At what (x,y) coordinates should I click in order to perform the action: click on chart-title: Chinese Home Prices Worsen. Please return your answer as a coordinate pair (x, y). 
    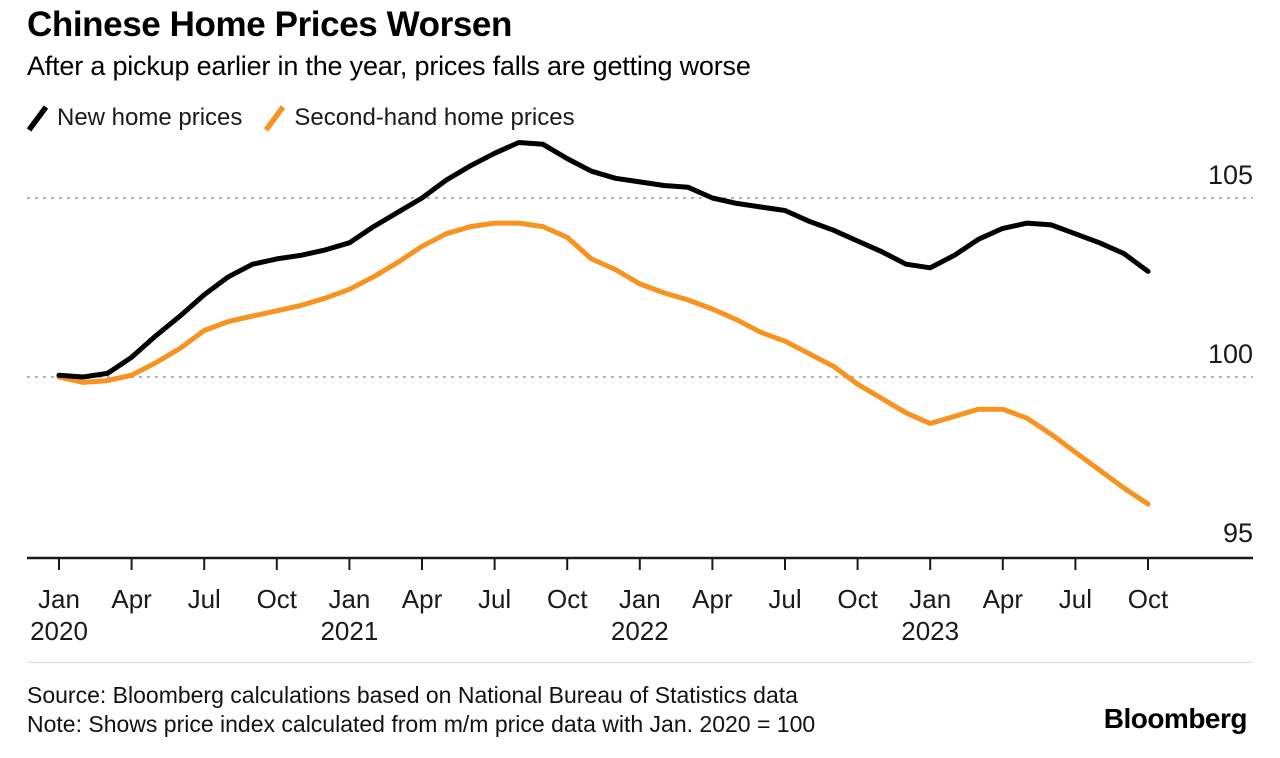
    Looking at the image, I should click on (269, 24).